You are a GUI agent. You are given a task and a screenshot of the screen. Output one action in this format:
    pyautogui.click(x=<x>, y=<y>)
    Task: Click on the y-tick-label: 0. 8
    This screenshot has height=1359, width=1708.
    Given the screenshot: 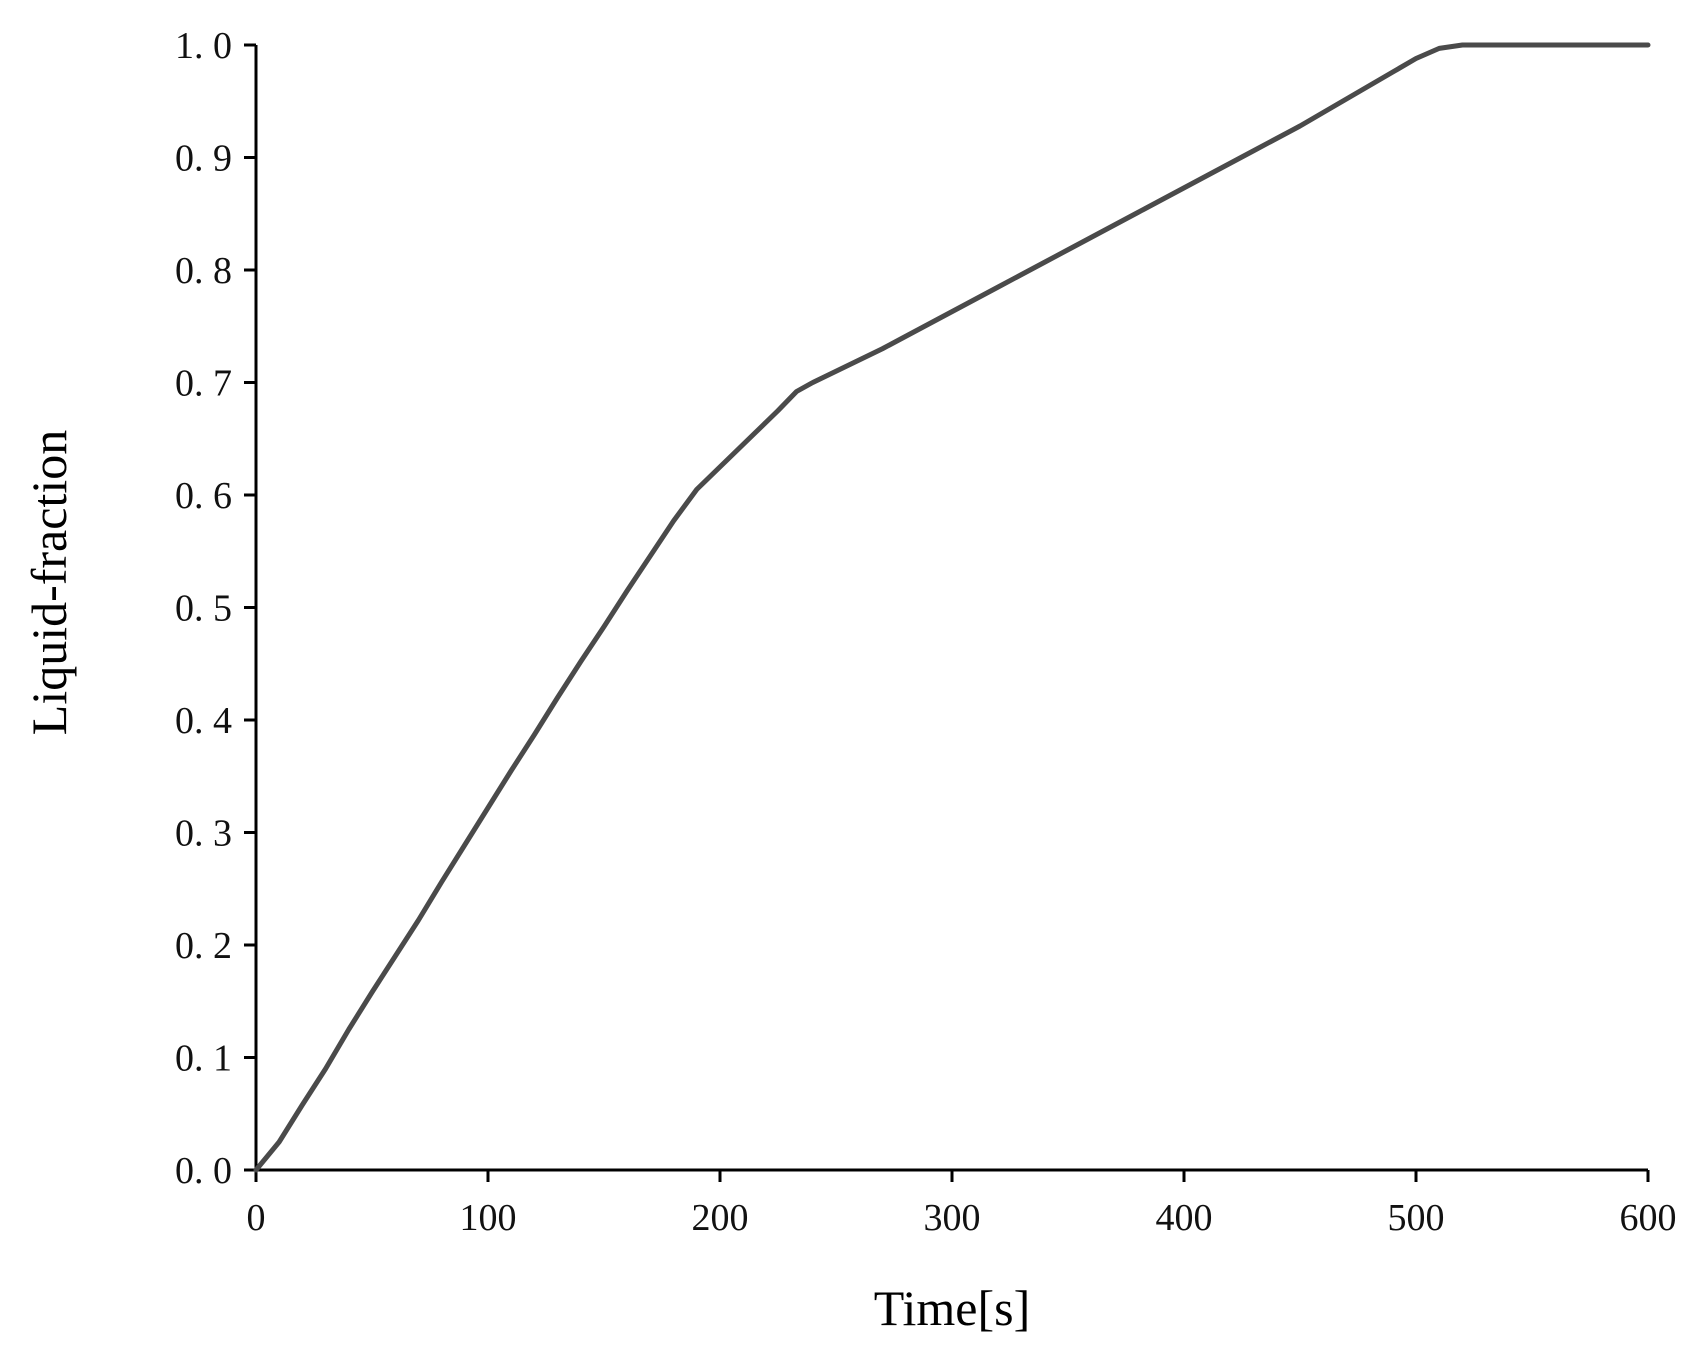 What is the action you would take?
    pyautogui.click(x=203, y=271)
    